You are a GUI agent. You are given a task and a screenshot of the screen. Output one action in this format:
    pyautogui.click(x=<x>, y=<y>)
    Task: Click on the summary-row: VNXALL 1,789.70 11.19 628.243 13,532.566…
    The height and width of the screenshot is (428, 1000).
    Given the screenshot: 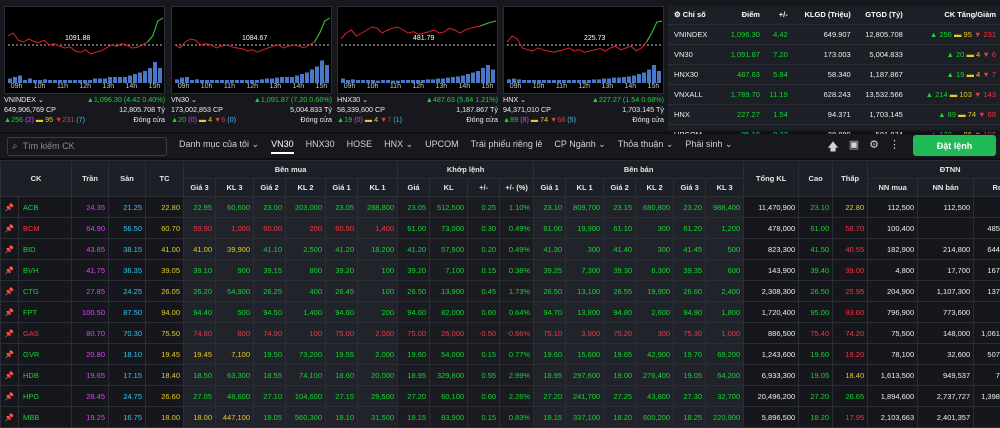 What is the action you would take?
    pyautogui.click(x=834, y=93)
    